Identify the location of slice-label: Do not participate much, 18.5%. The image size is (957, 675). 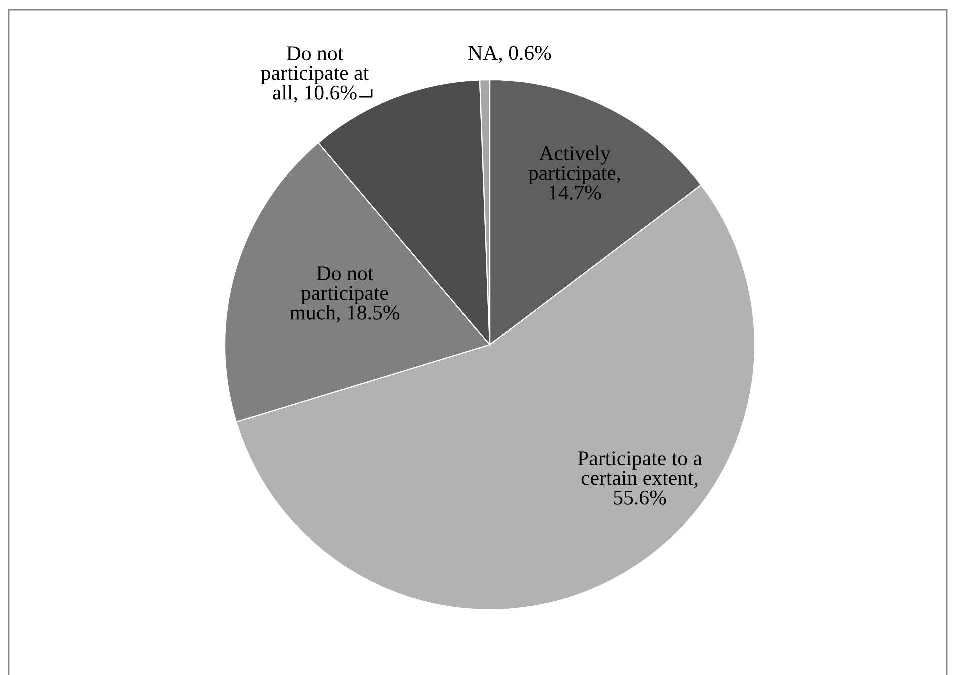
(345, 294).